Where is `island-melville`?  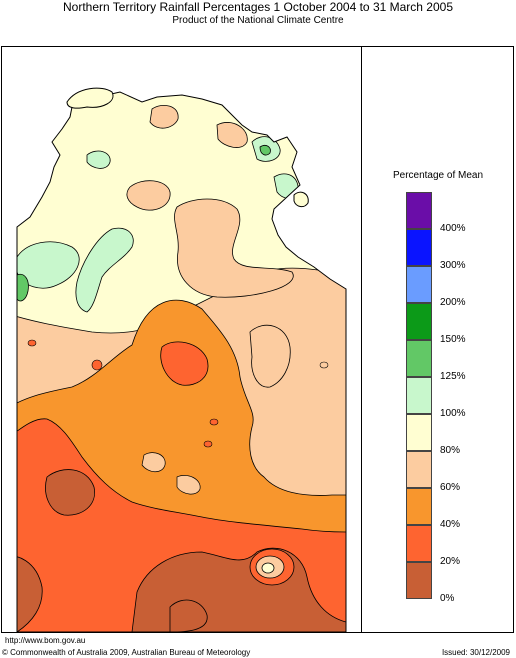
island-melville is located at coordinates (90, 98).